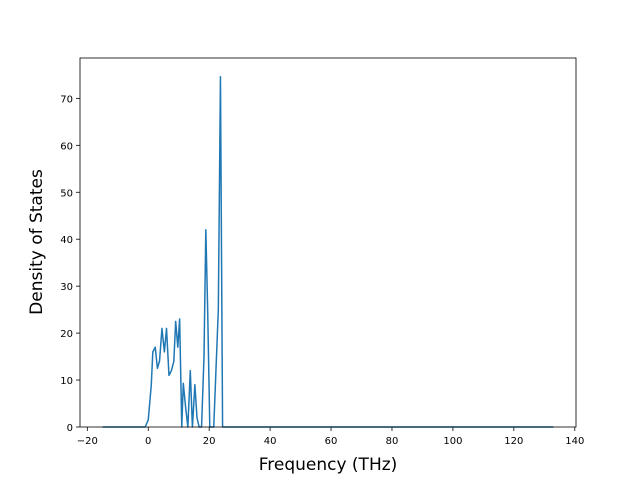 Image resolution: width=640 pixels, height=480 pixels. What do you see at coordinates (66, 381) in the screenshot?
I see `y-tick-label: 10` at bounding box center [66, 381].